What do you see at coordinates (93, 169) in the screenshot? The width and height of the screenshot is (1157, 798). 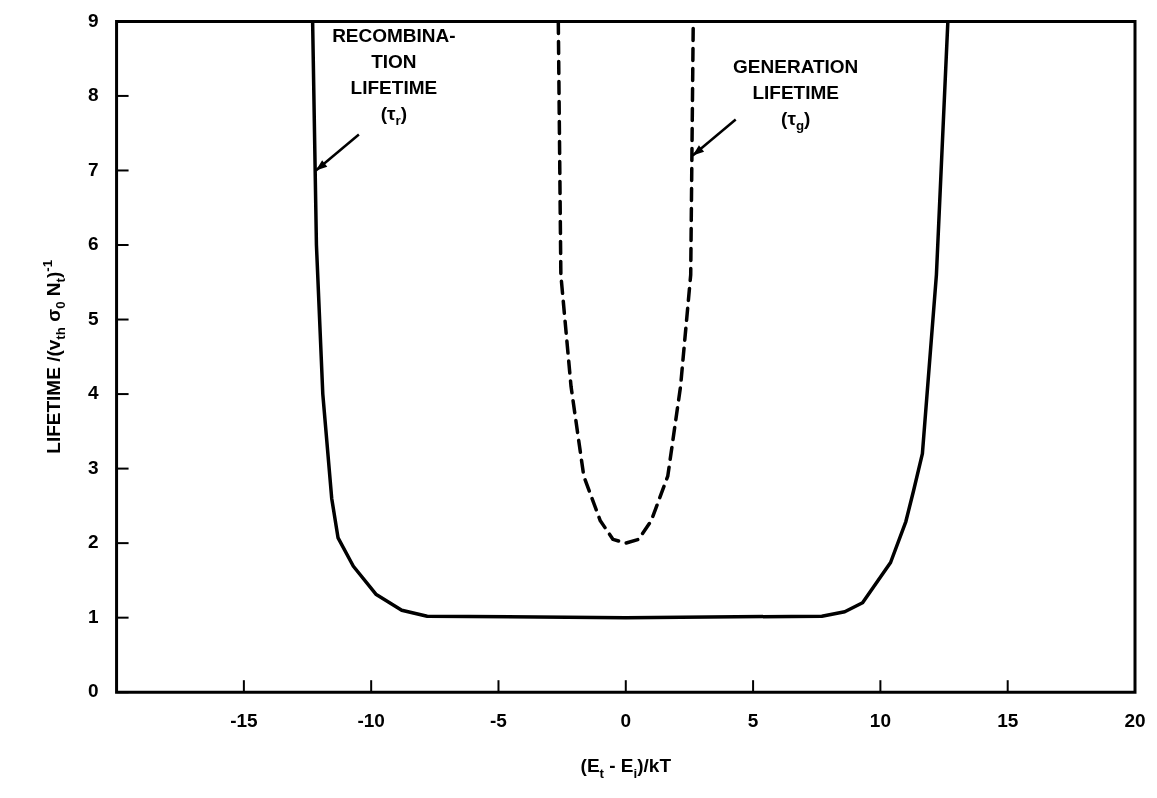 I see `y-tick-label: 7` at bounding box center [93, 169].